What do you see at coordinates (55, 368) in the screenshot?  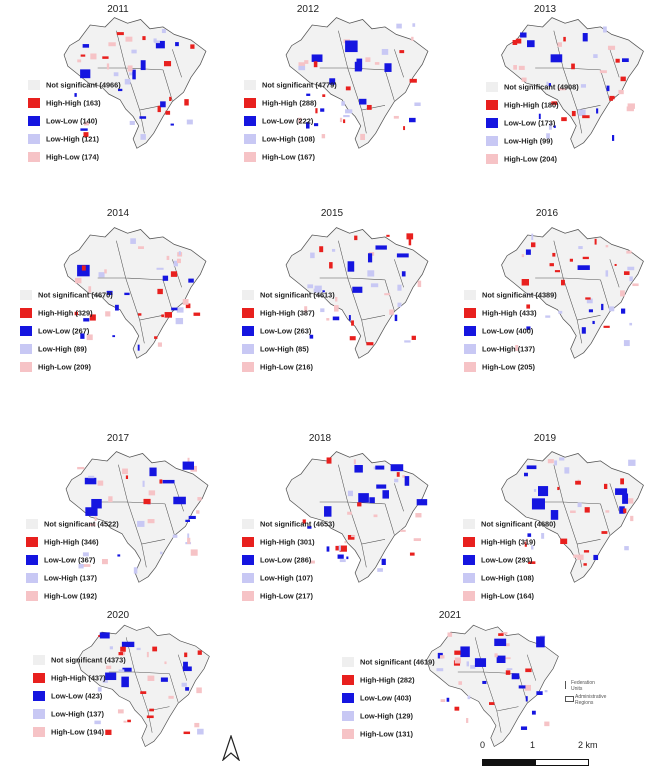 I see `legend-item-high-low: High-Low (209)` at bounding box center [55, 368].